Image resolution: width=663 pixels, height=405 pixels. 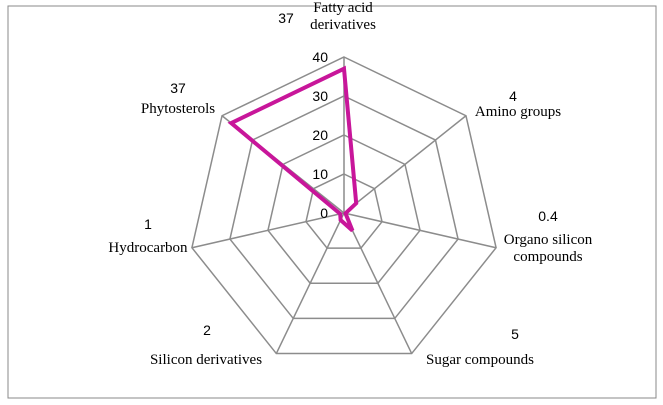 I want to click on category-label: Hydrocarbon, so click(x=148, y=248).